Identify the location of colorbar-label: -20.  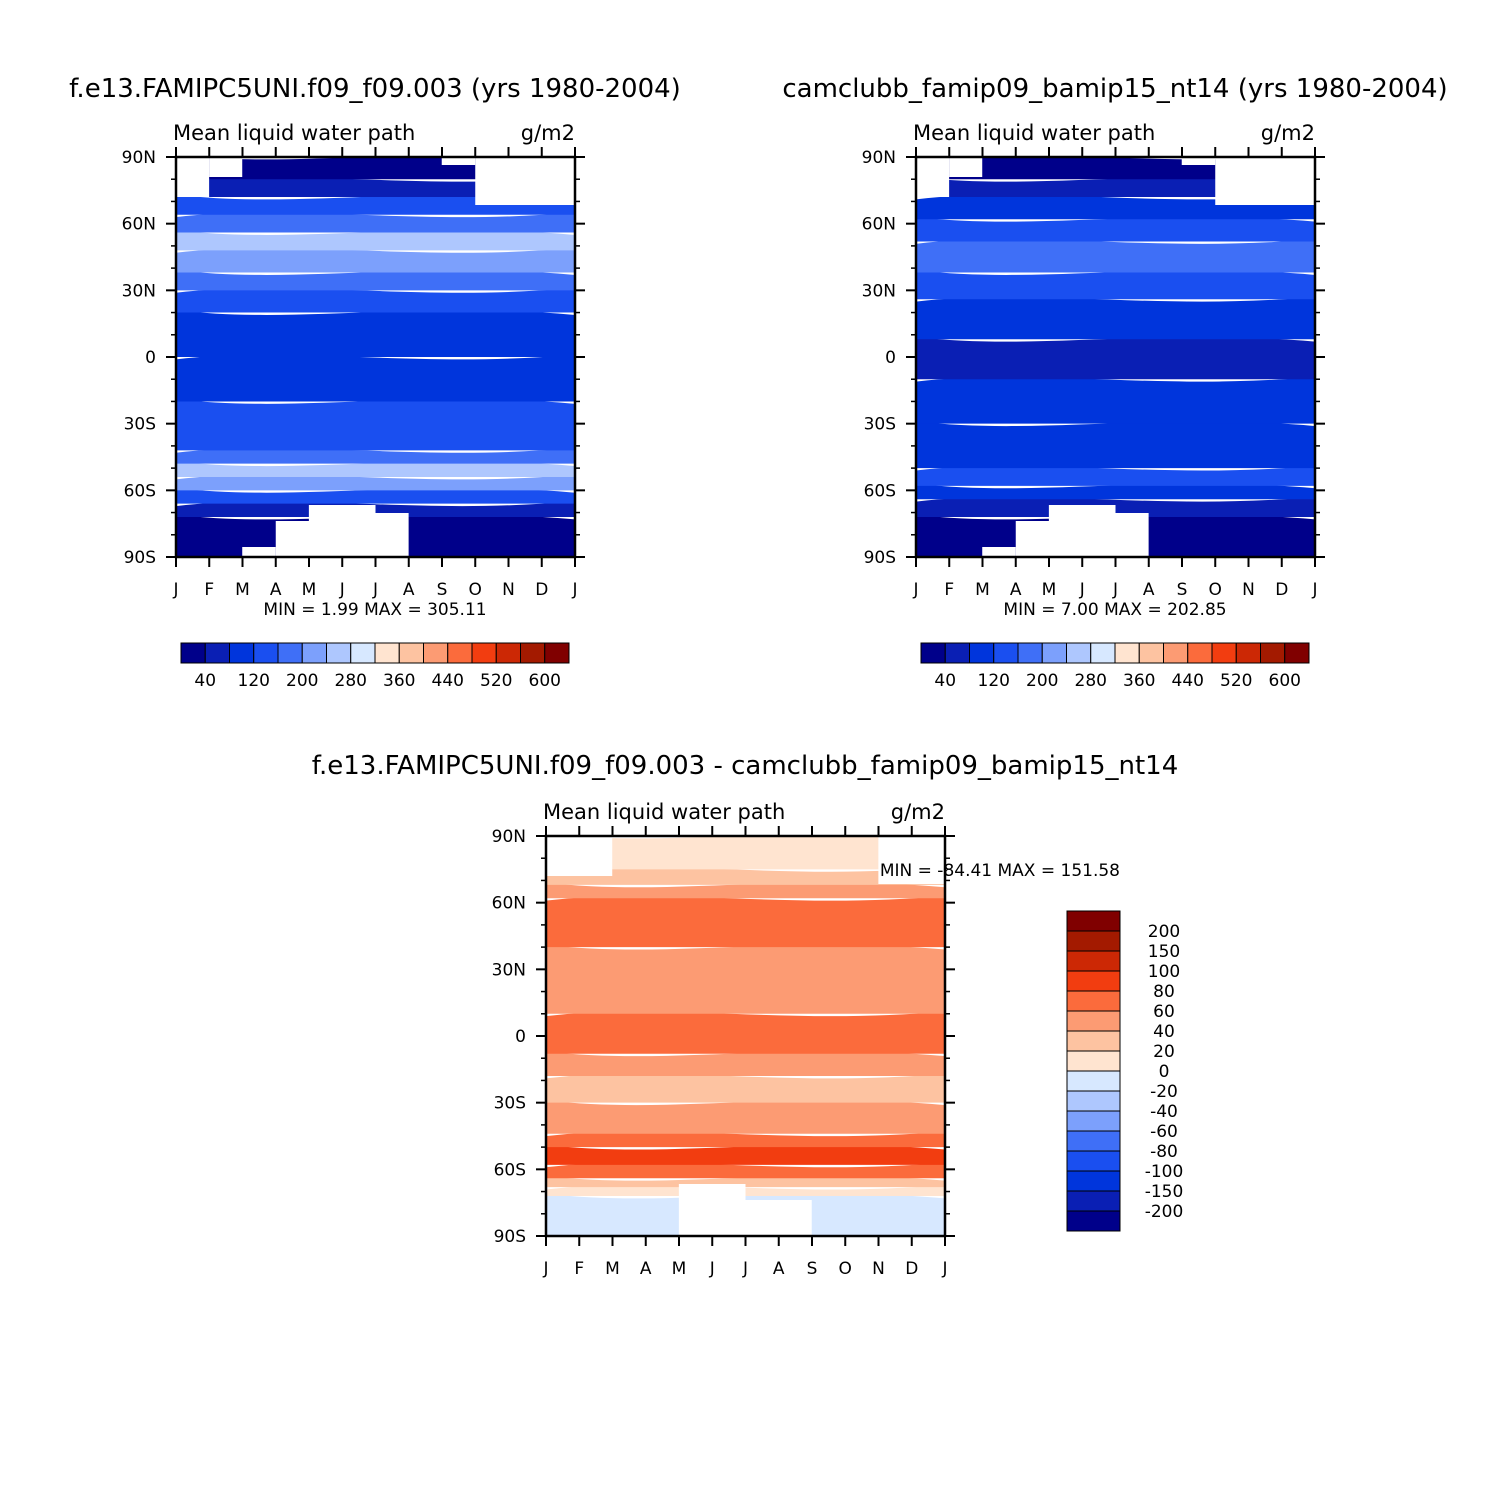
(1164, 1092).